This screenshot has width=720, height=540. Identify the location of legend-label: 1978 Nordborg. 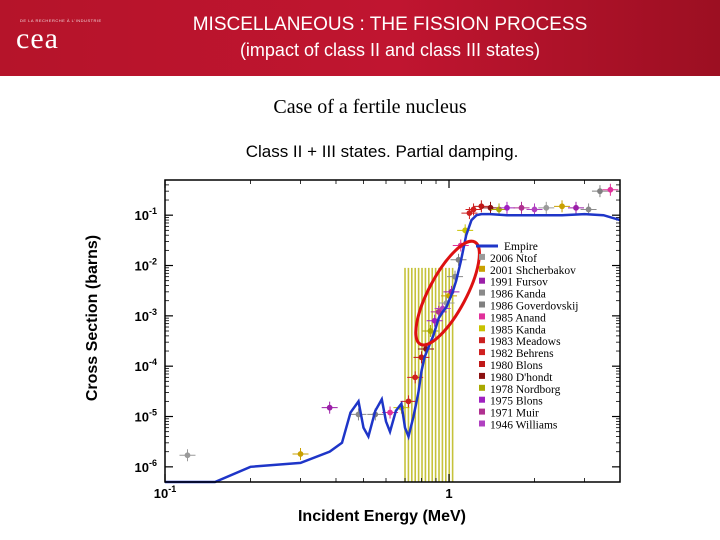
(525, 390).